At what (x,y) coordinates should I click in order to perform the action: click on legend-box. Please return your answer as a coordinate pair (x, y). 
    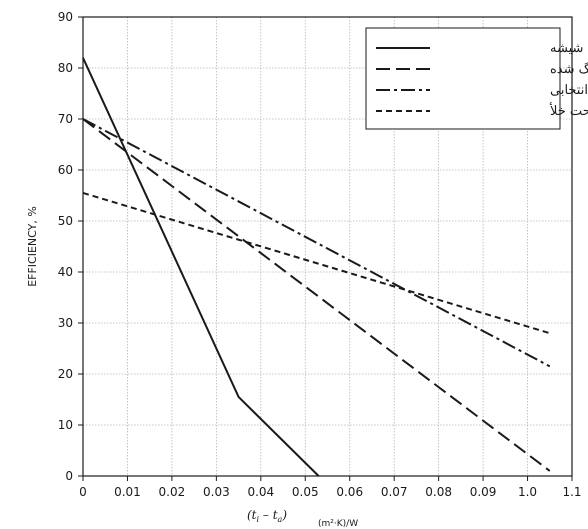
    Looking at the image, I should click on (463, 78).